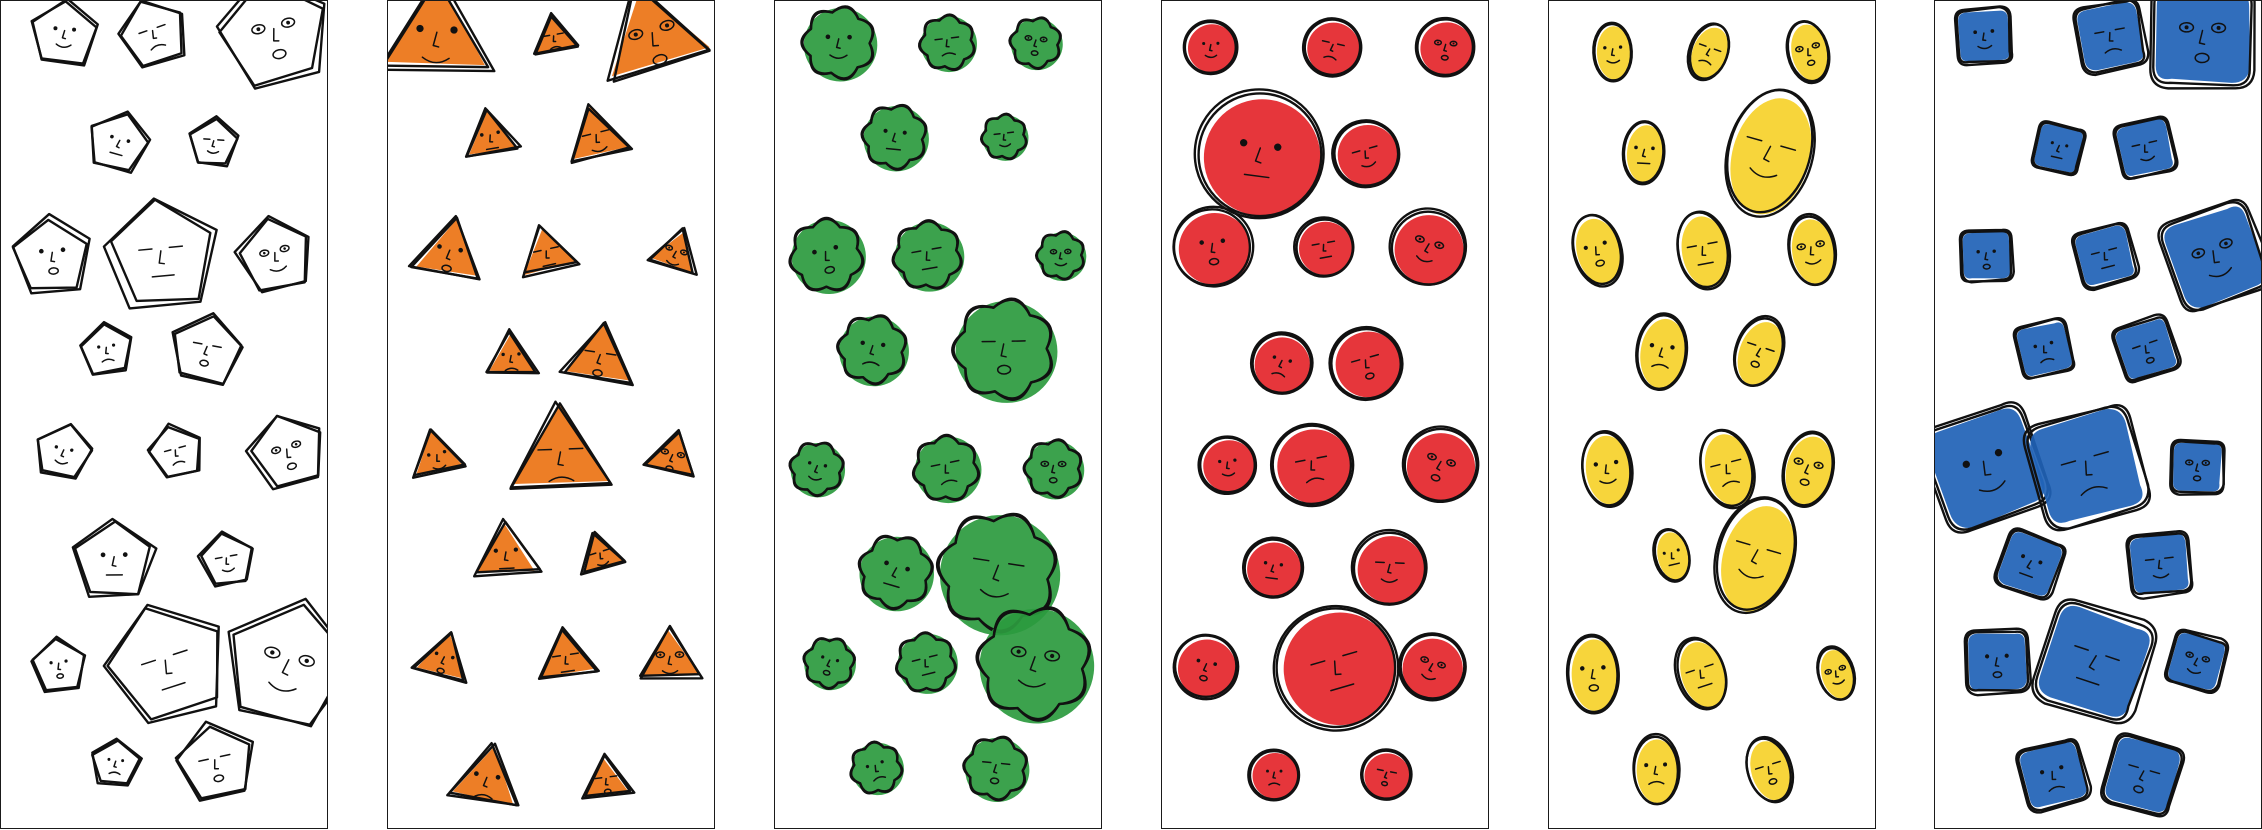 Image resolution: width=2262 pixels, height=830 pixels. Describe the element at coordinates (2098, 414) in the screenshot. I see `panel-square-faces` at that location.